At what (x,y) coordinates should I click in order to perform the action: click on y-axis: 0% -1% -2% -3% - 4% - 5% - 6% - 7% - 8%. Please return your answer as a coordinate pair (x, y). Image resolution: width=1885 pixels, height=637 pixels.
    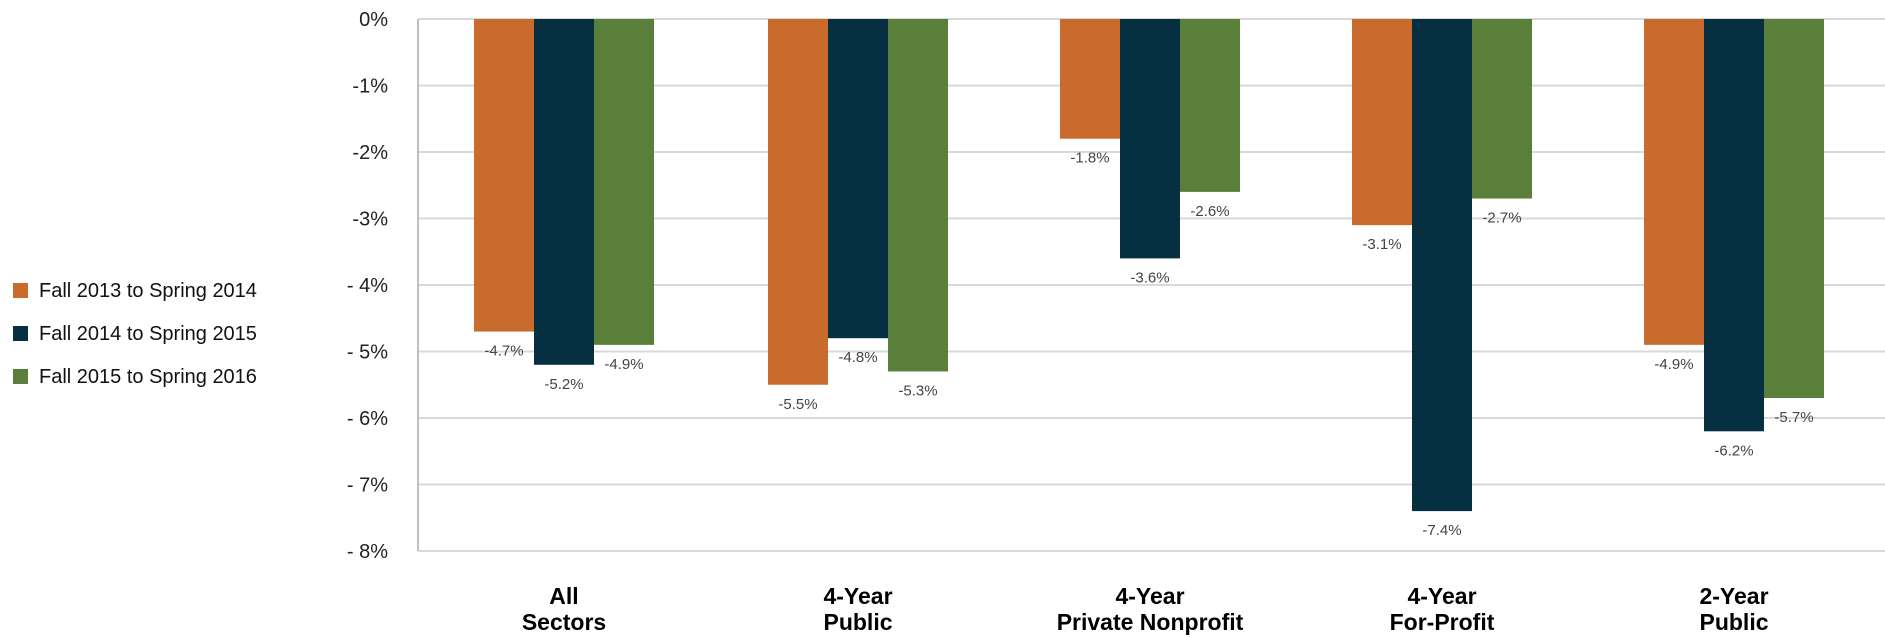
    Looking at the image, I should click on (383, 286).